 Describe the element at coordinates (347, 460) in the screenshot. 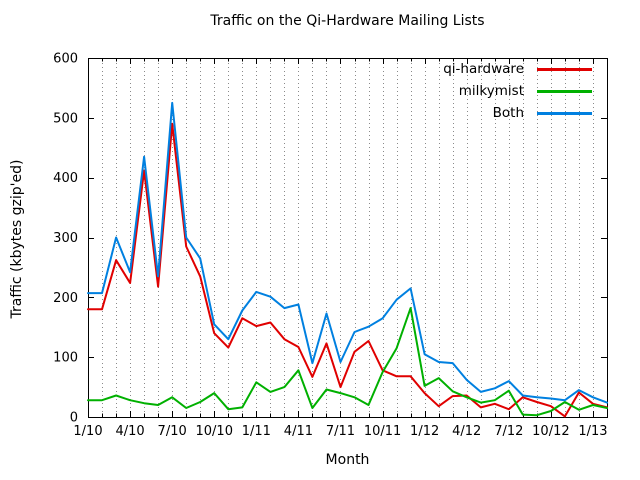

I see `x-axis-title: Month` at that location.